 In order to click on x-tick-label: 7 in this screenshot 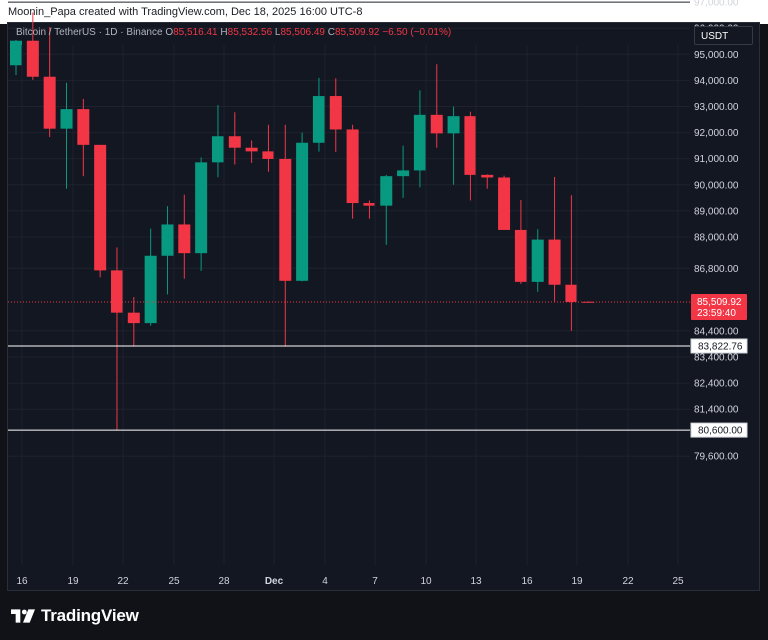, I will do `click(375, 581)`.